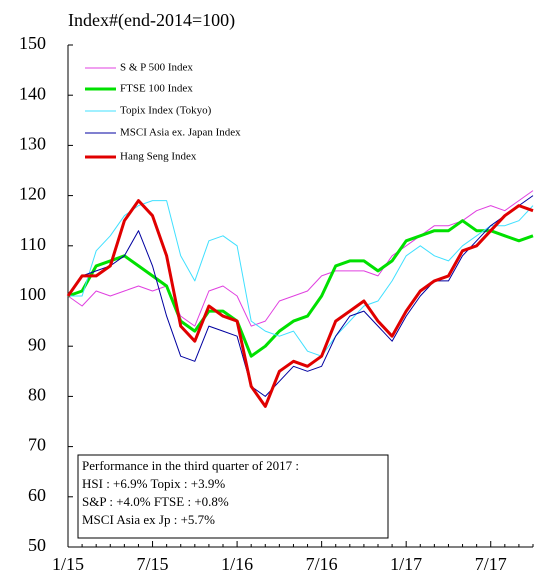  Describe the element at coordinates (158, 157) in the screenshot. I see `legend-label: Hang Seng Index` at that location.